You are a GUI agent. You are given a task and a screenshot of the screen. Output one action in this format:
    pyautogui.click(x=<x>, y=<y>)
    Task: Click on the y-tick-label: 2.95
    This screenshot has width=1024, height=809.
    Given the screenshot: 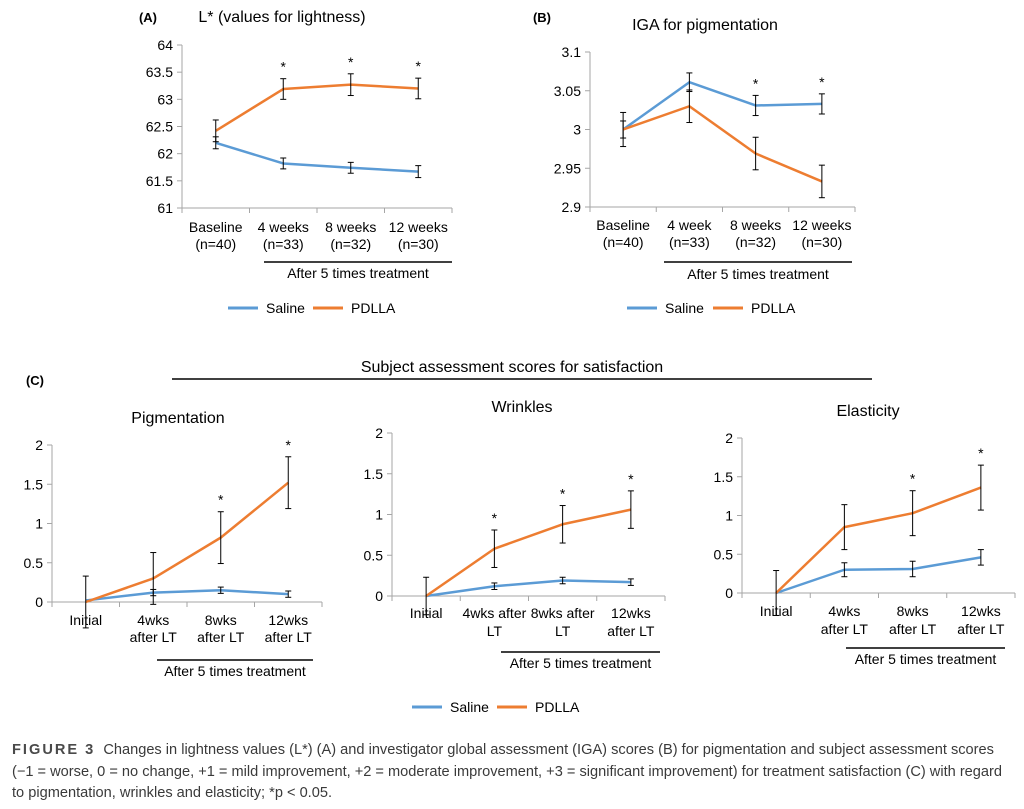 What is the action you would take?
    pyautogui.click(x=567, y=168)
    